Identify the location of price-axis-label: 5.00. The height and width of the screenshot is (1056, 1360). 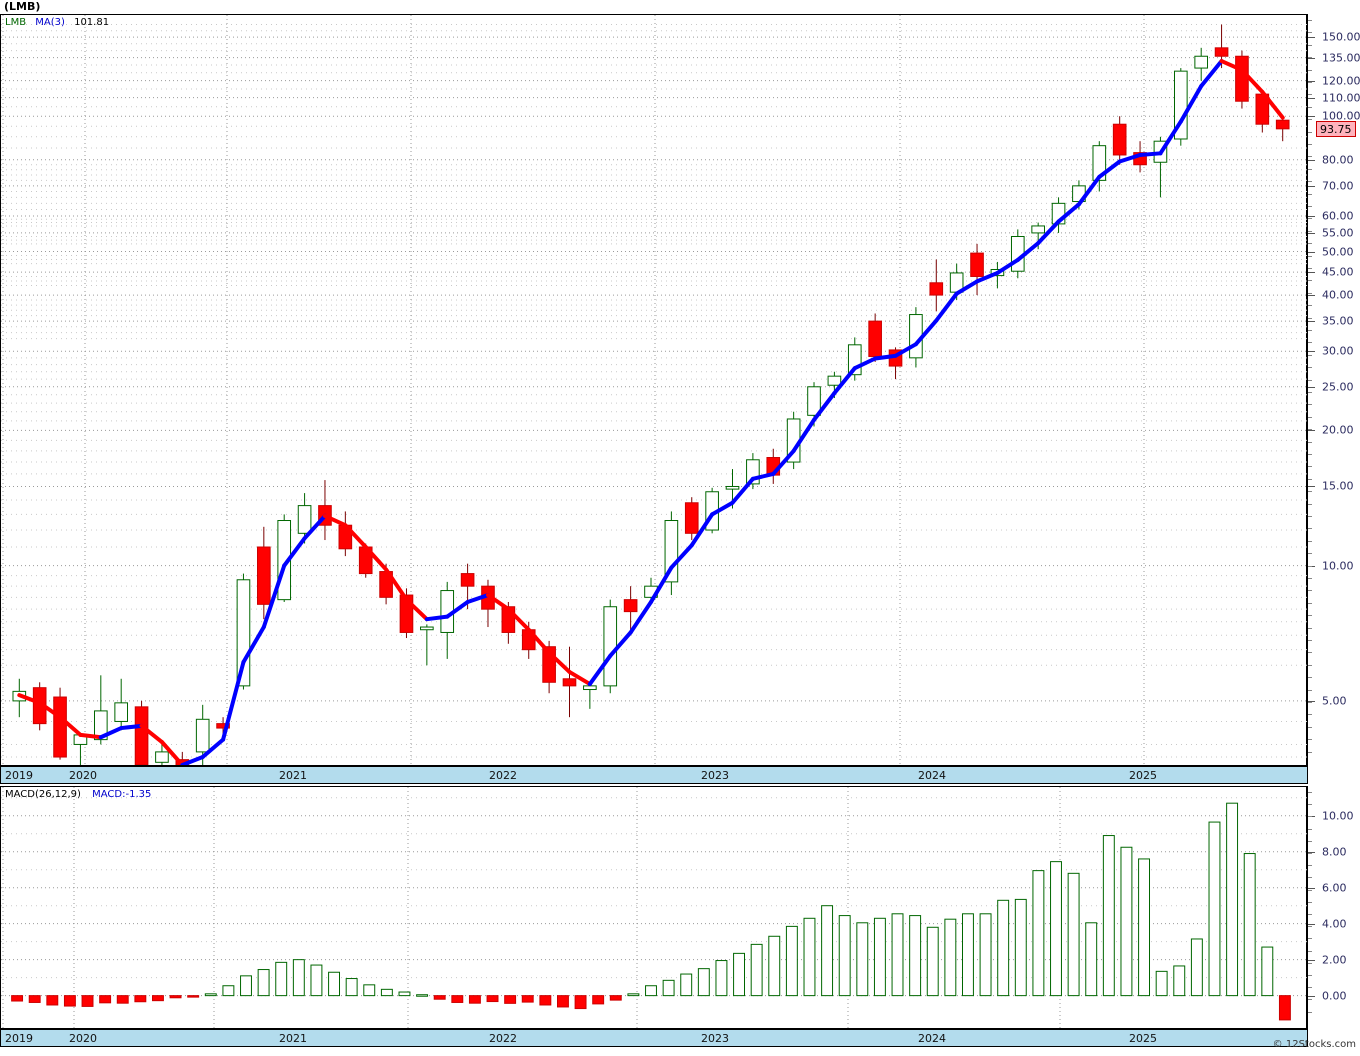
(1334, 701).